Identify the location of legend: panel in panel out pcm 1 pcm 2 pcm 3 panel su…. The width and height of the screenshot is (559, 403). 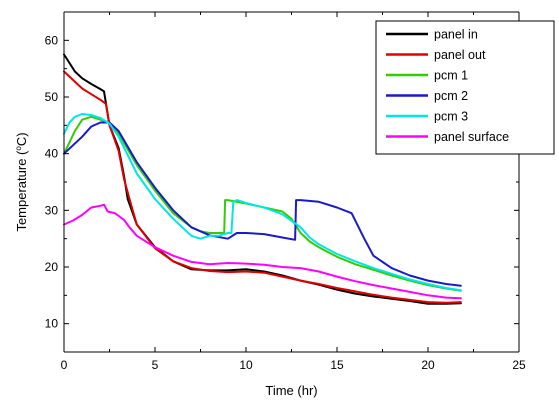
(465, 87).